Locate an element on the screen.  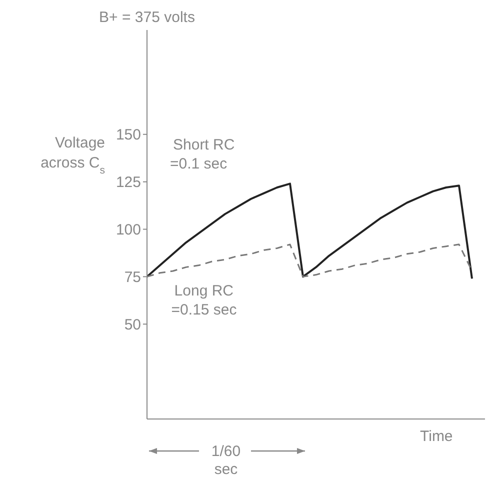
y-tick-label: 100 is located at coordinates (128, 230).